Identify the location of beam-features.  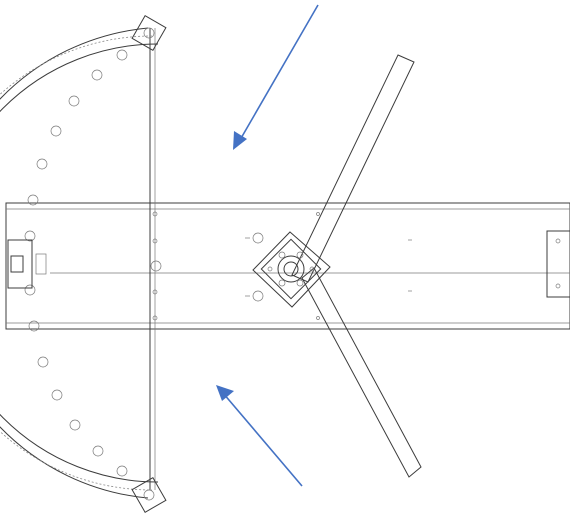
(328, 266).